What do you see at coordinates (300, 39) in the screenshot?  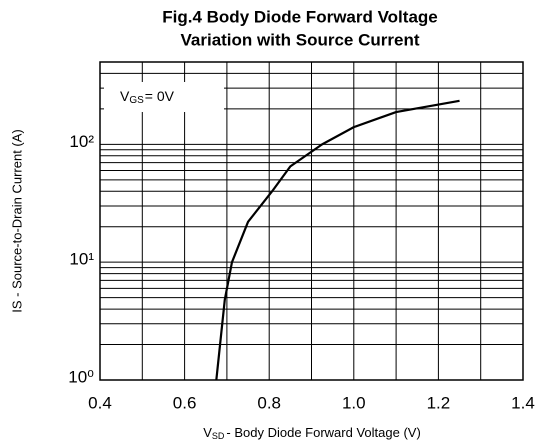 I see `chart-title: Variation with Source Current` at bounding box center [300, 39].